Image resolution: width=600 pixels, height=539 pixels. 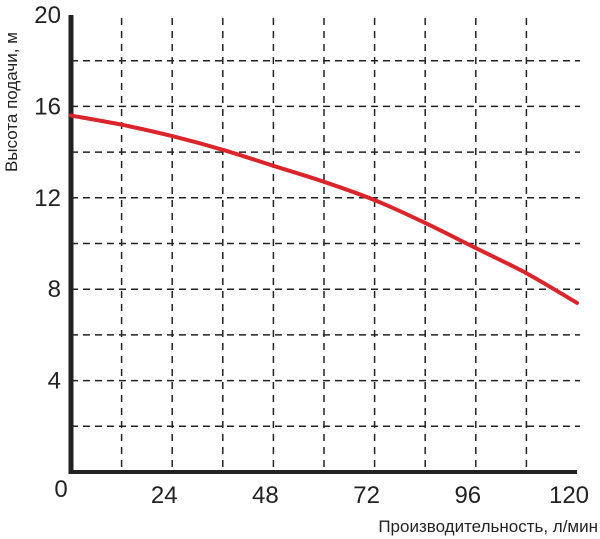 I want to click on y-tick-label: 8, so click(x=54, y=289).